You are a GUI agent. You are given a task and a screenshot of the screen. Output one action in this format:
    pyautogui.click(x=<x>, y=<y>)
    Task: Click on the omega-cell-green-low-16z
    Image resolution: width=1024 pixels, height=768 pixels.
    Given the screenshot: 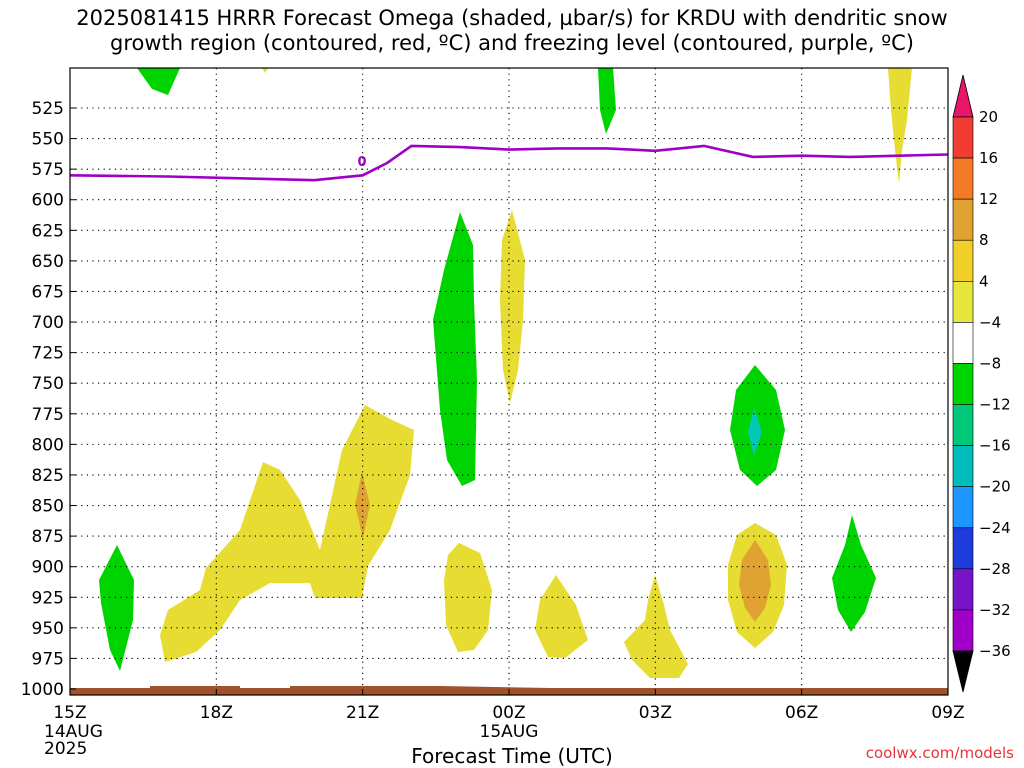 What is the action you would take?
    pyautogui.click(x=116, y=608)
    